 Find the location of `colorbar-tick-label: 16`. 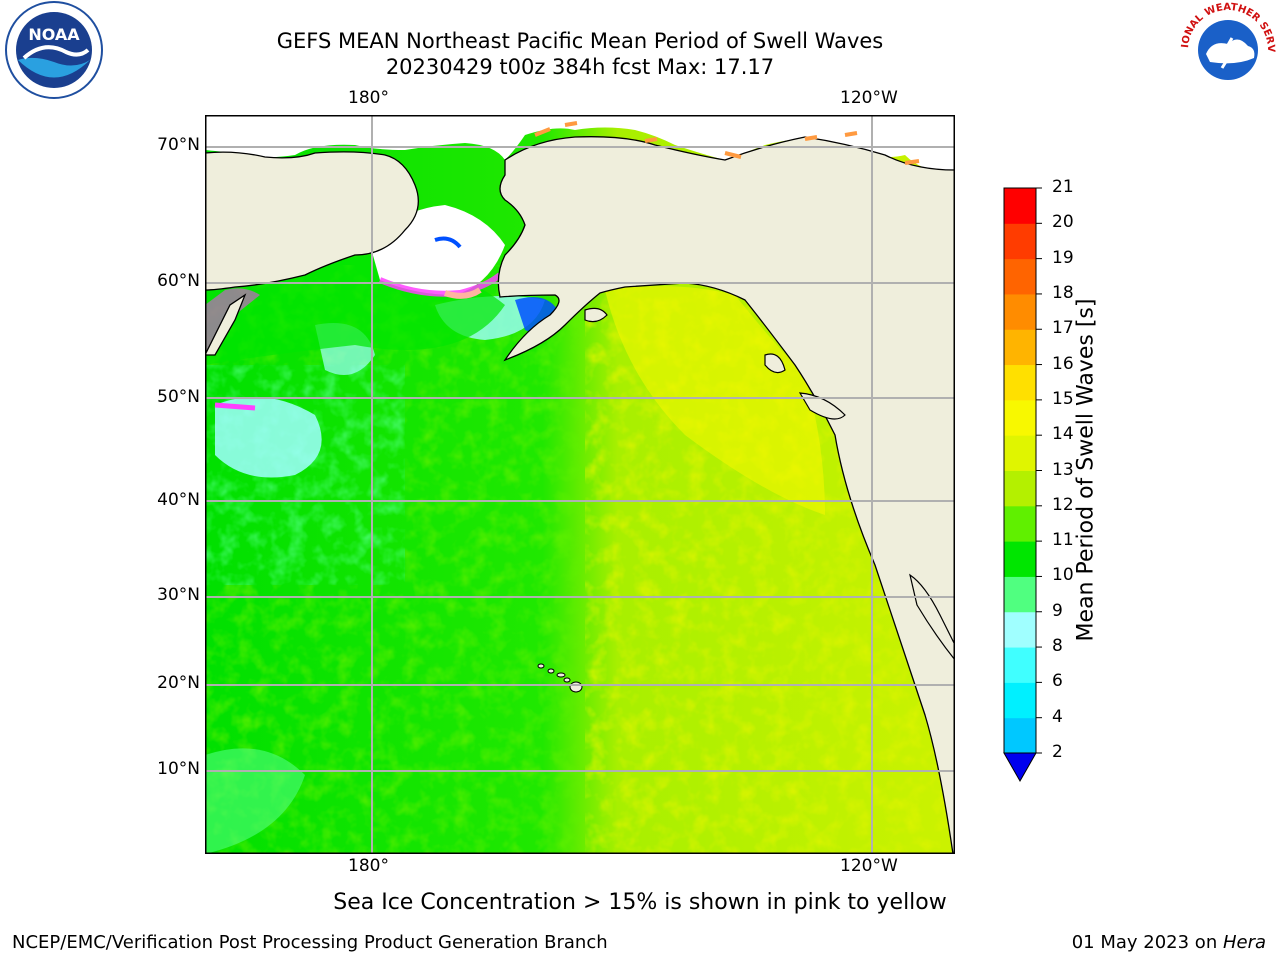

colorbar-tick-label: 16 is located at coordinates (1063, 363).